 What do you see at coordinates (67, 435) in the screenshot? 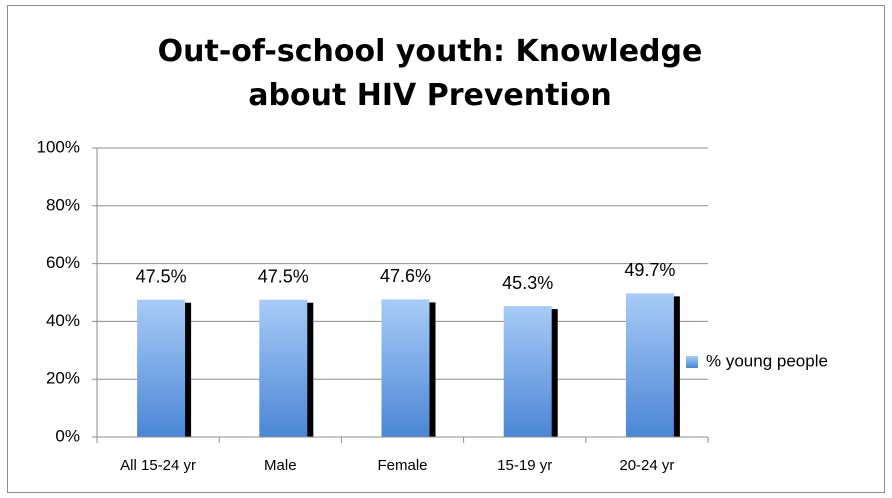
I see `y-tick-label: 0%` at bounding box center [67, 435].